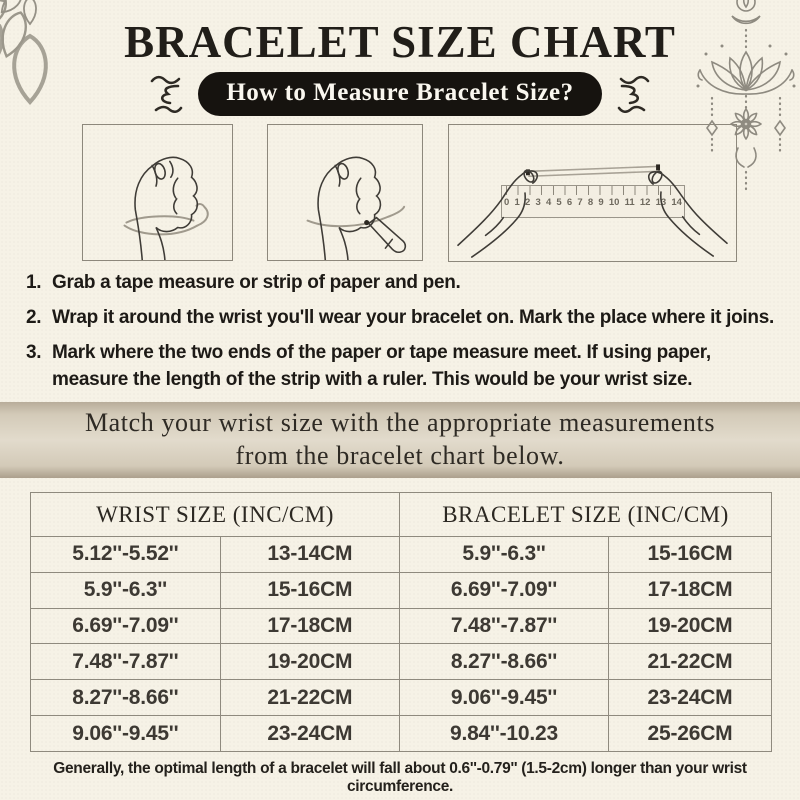 This screenshot has height=800, width=800. What do you see at coordinates (125, 698) in the screenshot?
I see `wrist-inch-cell: 8.27''-8.66''` at bounding box center [125, 698].